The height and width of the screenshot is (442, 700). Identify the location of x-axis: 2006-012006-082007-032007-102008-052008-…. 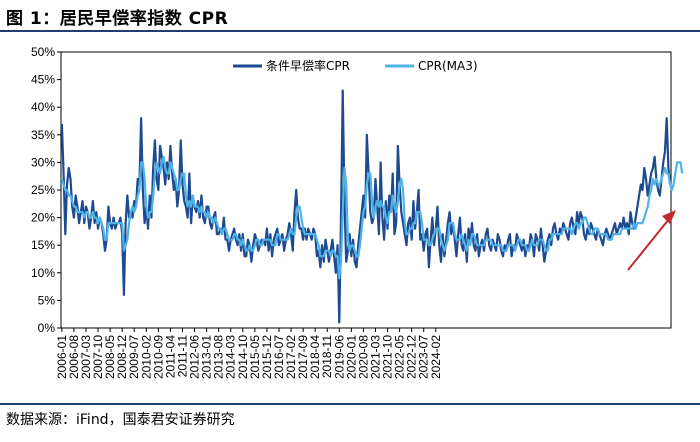
(249, 353).